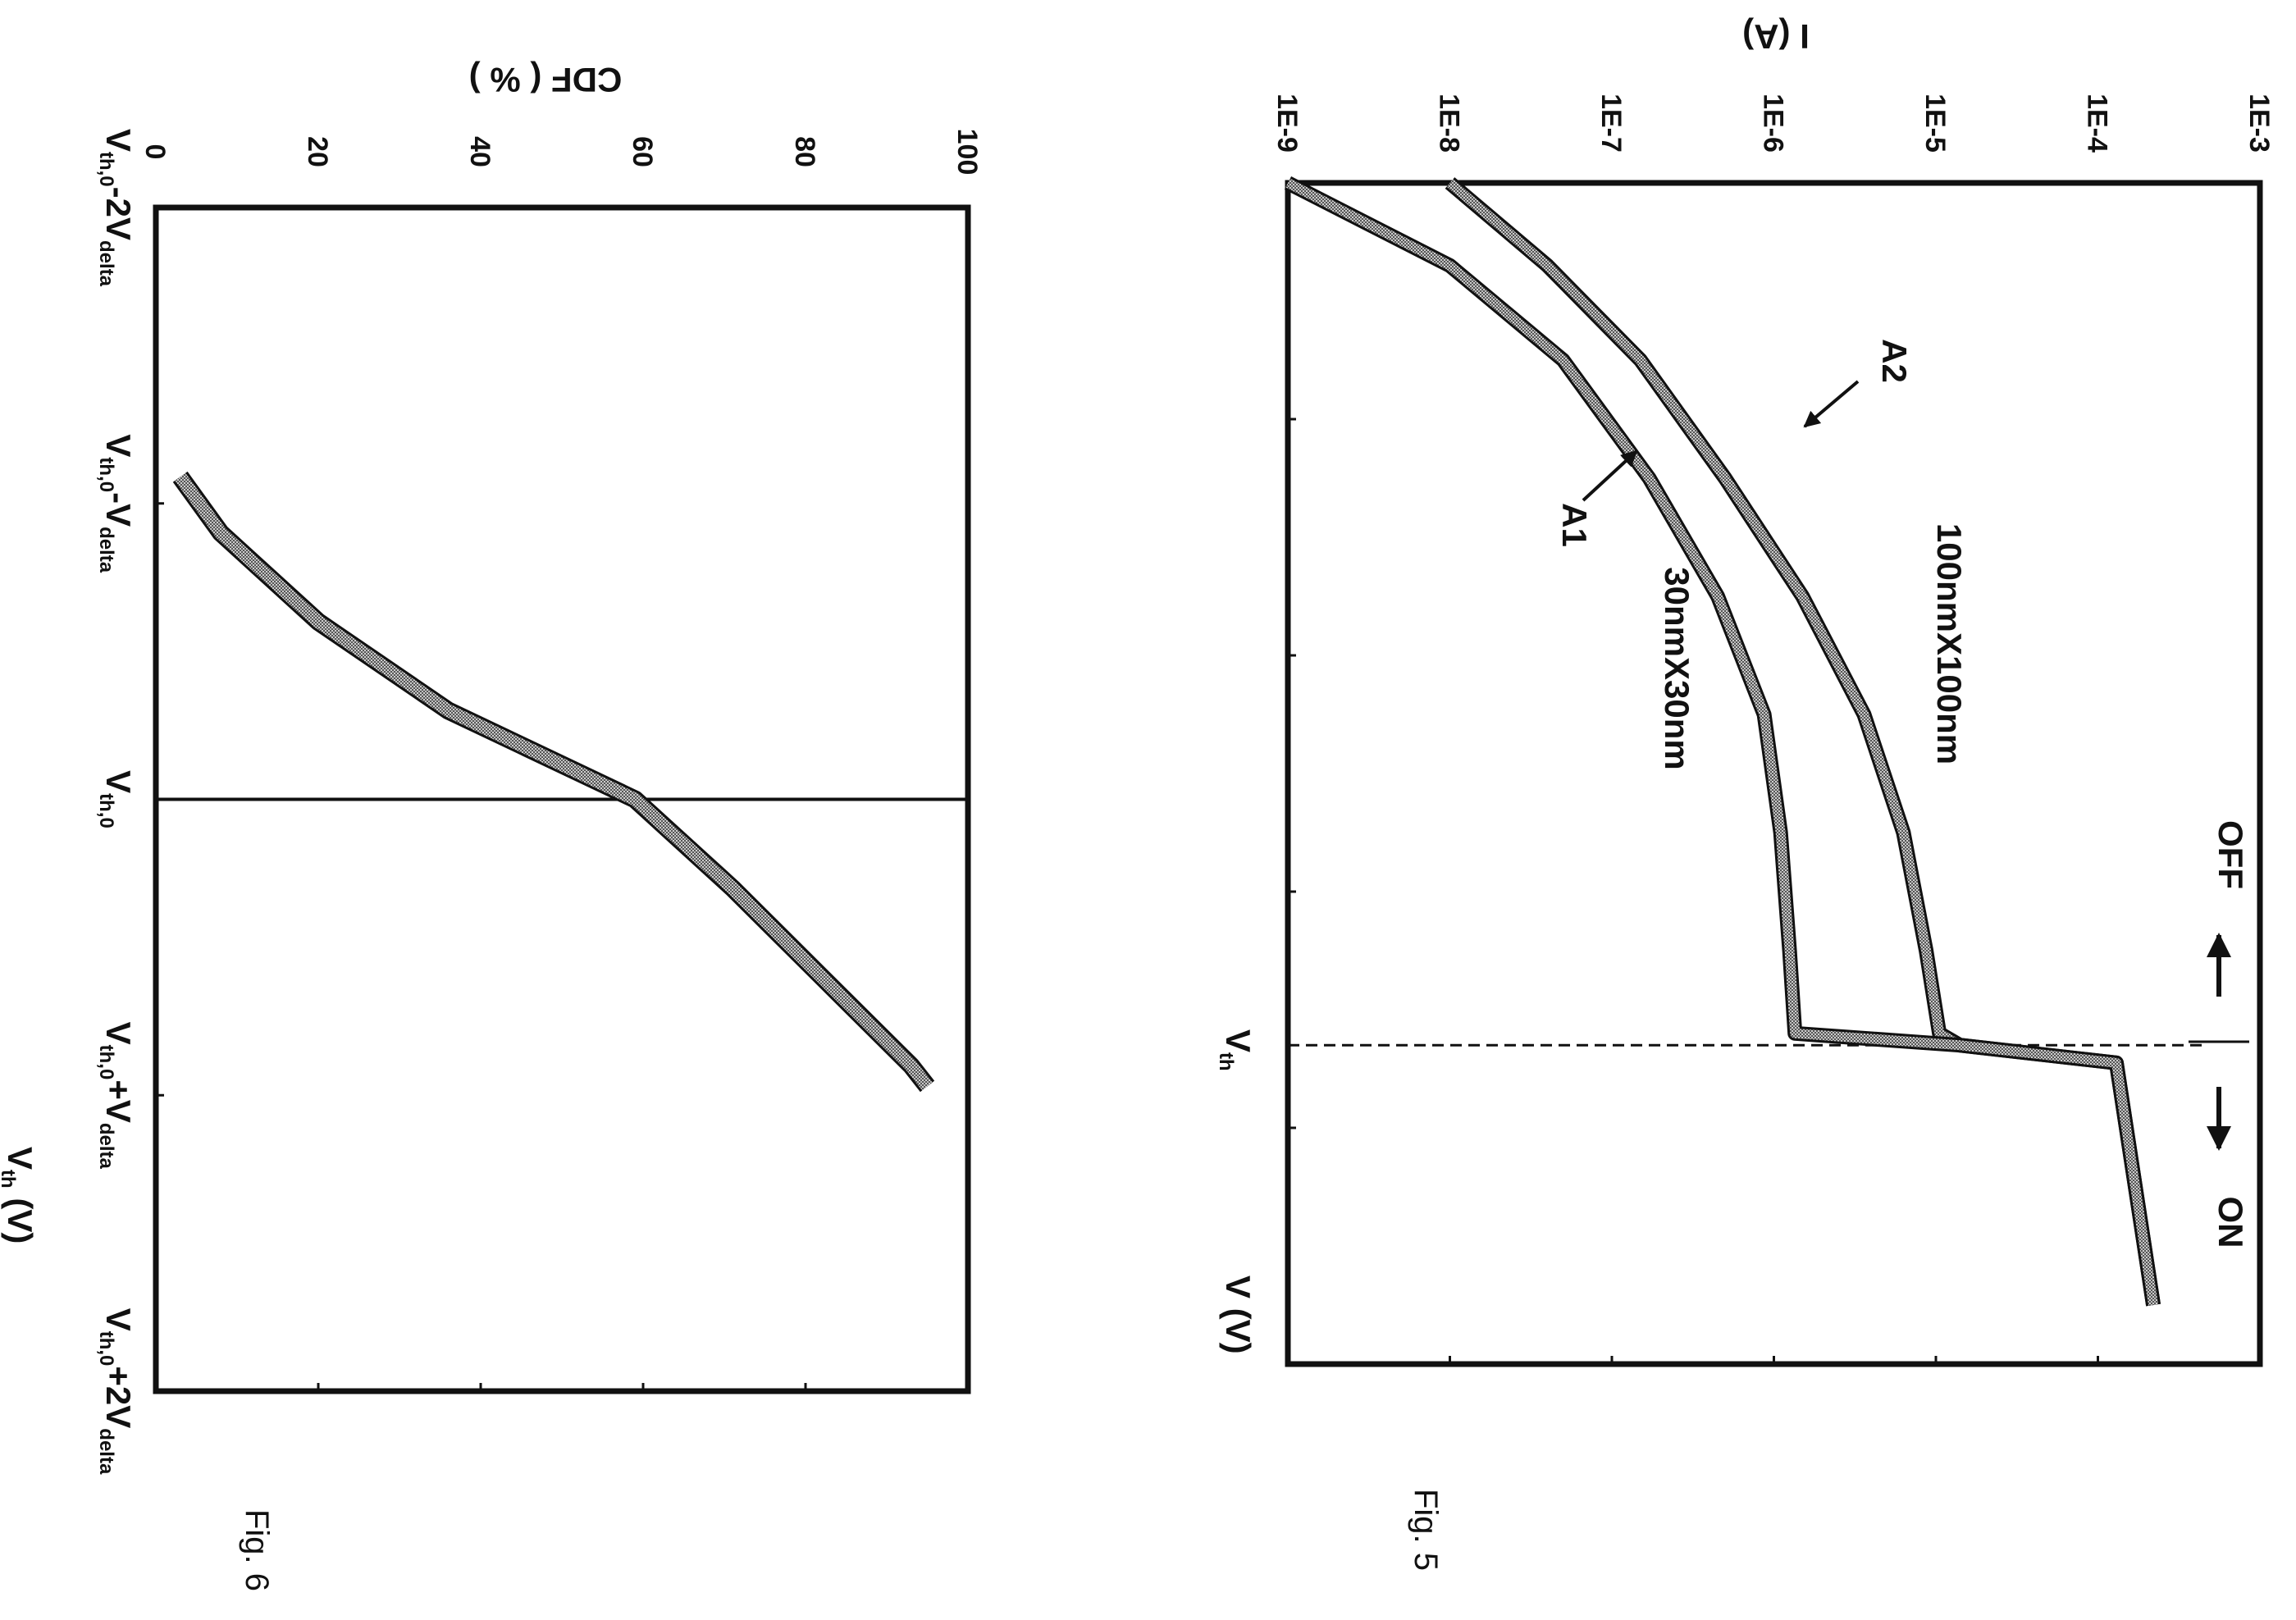 Image resolution: width=2296 pixels, height=1620 pixels. What do you see at coordinates (1287, 124) in the screenshot?
I see `fig5-y-tick-label: 1E-9` at bounding box center [1287, 124].